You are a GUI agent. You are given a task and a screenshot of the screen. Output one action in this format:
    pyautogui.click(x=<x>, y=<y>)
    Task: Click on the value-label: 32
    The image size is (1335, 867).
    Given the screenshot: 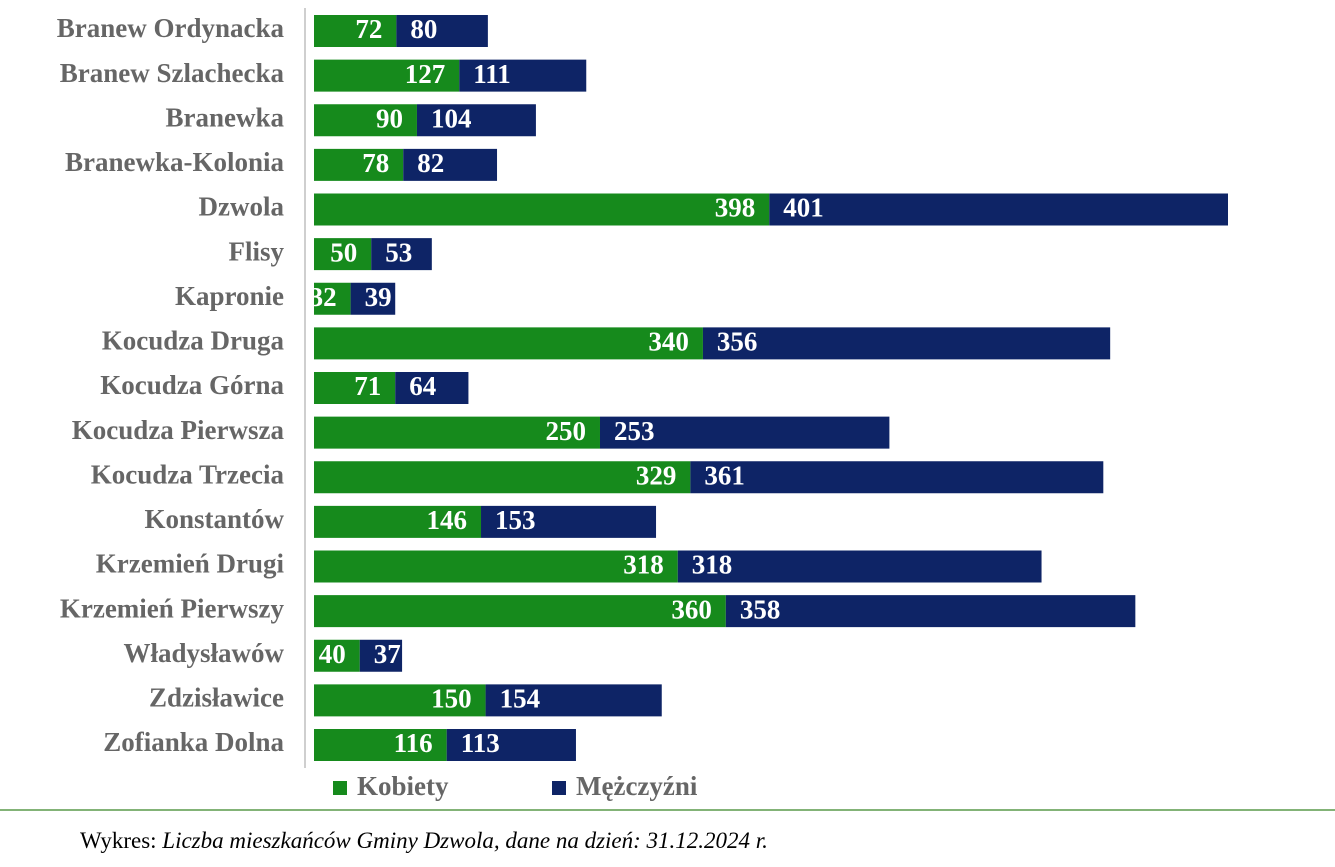 What is the action you would take?
    pyautogui.click(x=323, y=297)
    